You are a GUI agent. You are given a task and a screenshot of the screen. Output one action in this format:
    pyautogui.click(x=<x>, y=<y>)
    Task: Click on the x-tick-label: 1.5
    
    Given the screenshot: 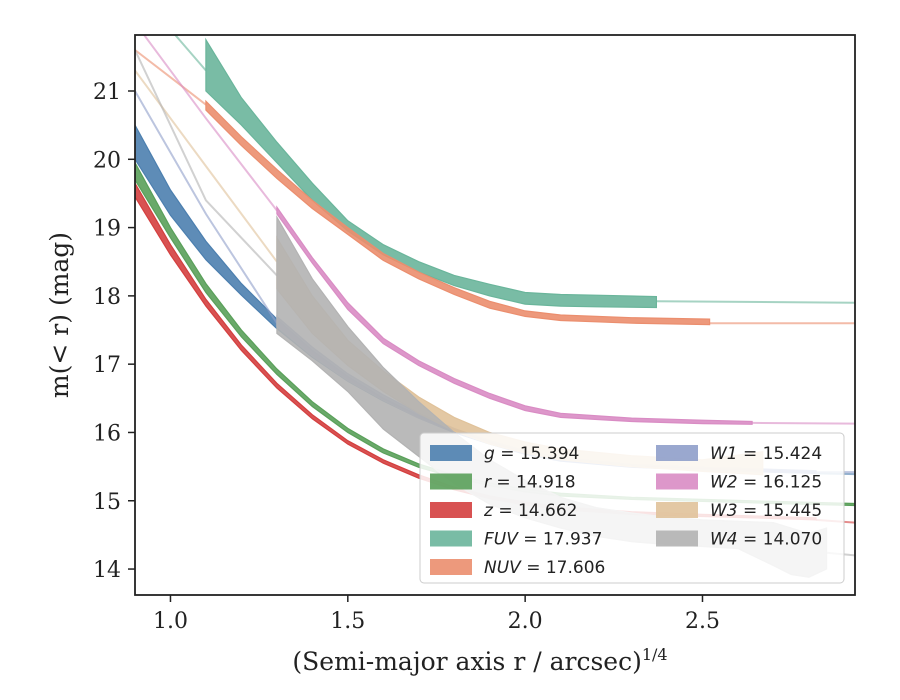 What is the action you would take?
    pyautogui.click(x=347, y=621)
    